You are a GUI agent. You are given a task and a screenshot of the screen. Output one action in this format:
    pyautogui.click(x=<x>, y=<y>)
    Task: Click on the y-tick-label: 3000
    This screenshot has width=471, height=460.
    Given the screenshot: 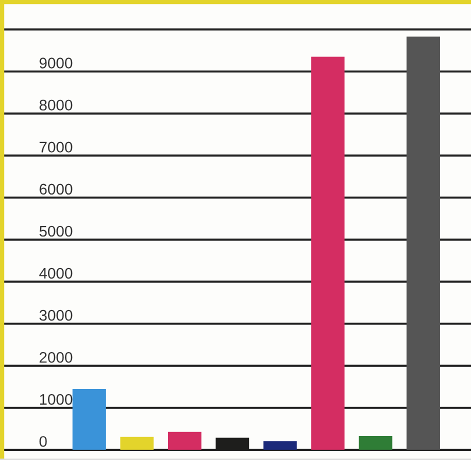 What is the action you would take?
    pyautogui.click(x=55, y=315)
    